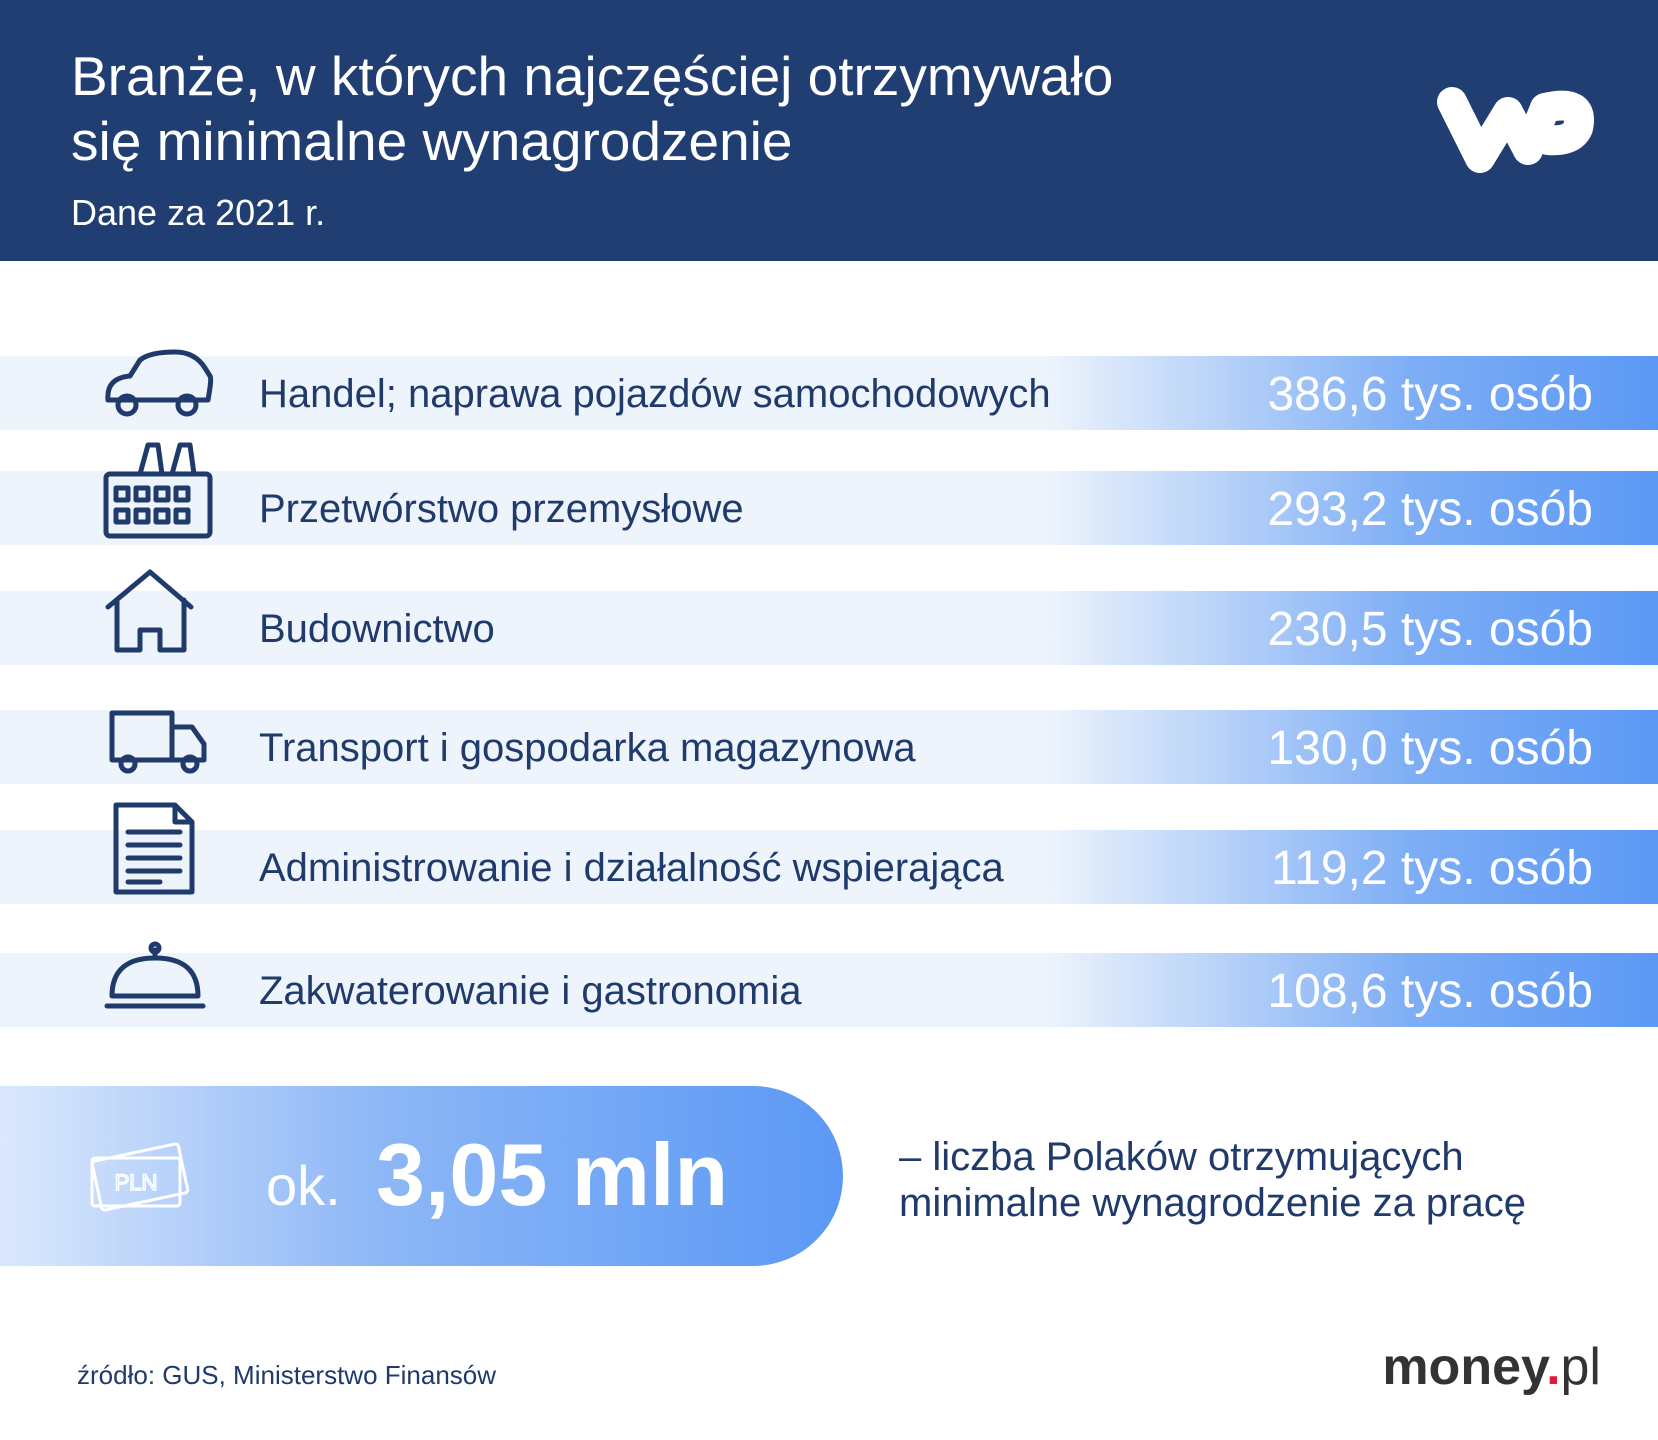 This screenshot has width=1658, height=1440. Describe the element at coordinates (1515, 130) in the screenshot. I see `wp-logo` at that location.